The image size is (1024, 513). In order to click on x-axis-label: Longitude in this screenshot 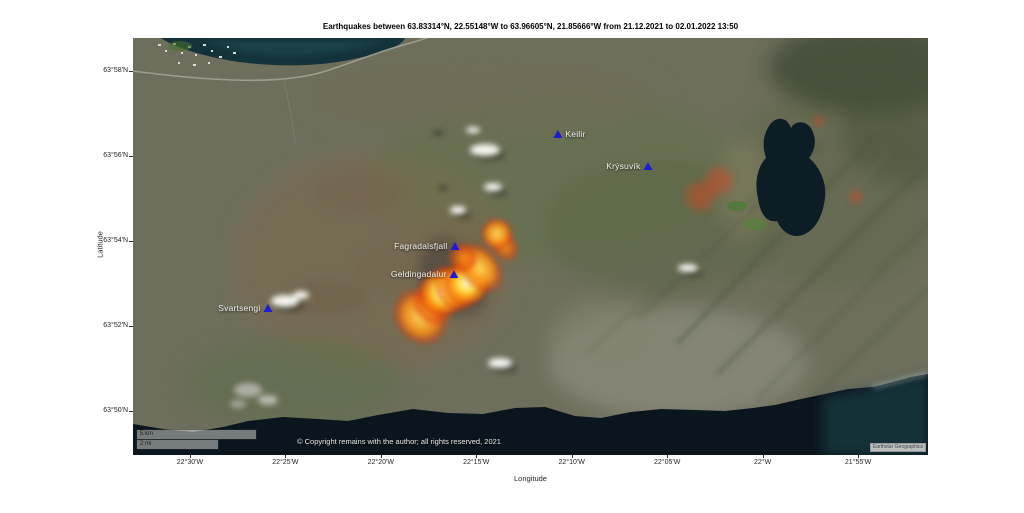, I will do `click(530, 478)`.